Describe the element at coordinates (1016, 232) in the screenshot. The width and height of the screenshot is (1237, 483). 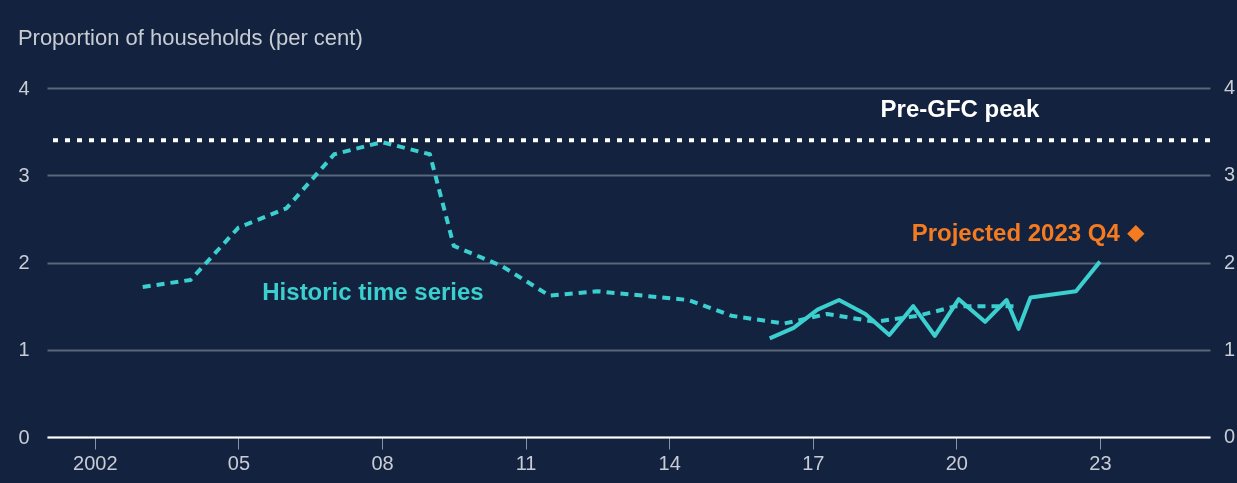
I see `series-label: Projected 2023 Q4` at that location.